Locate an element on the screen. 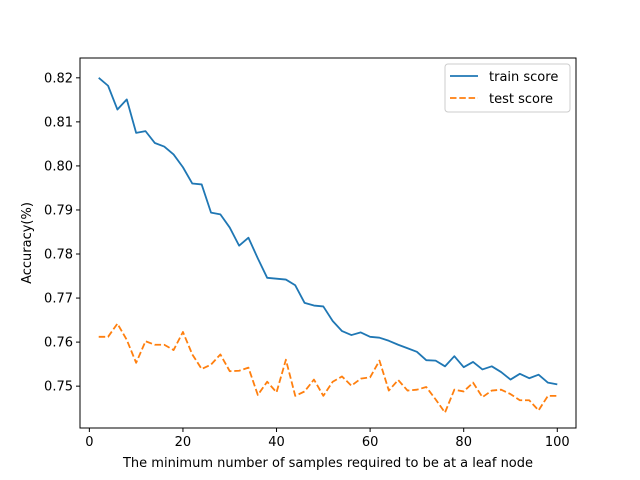  legend-label-test-score: test score is located at coordinates (521, 99).